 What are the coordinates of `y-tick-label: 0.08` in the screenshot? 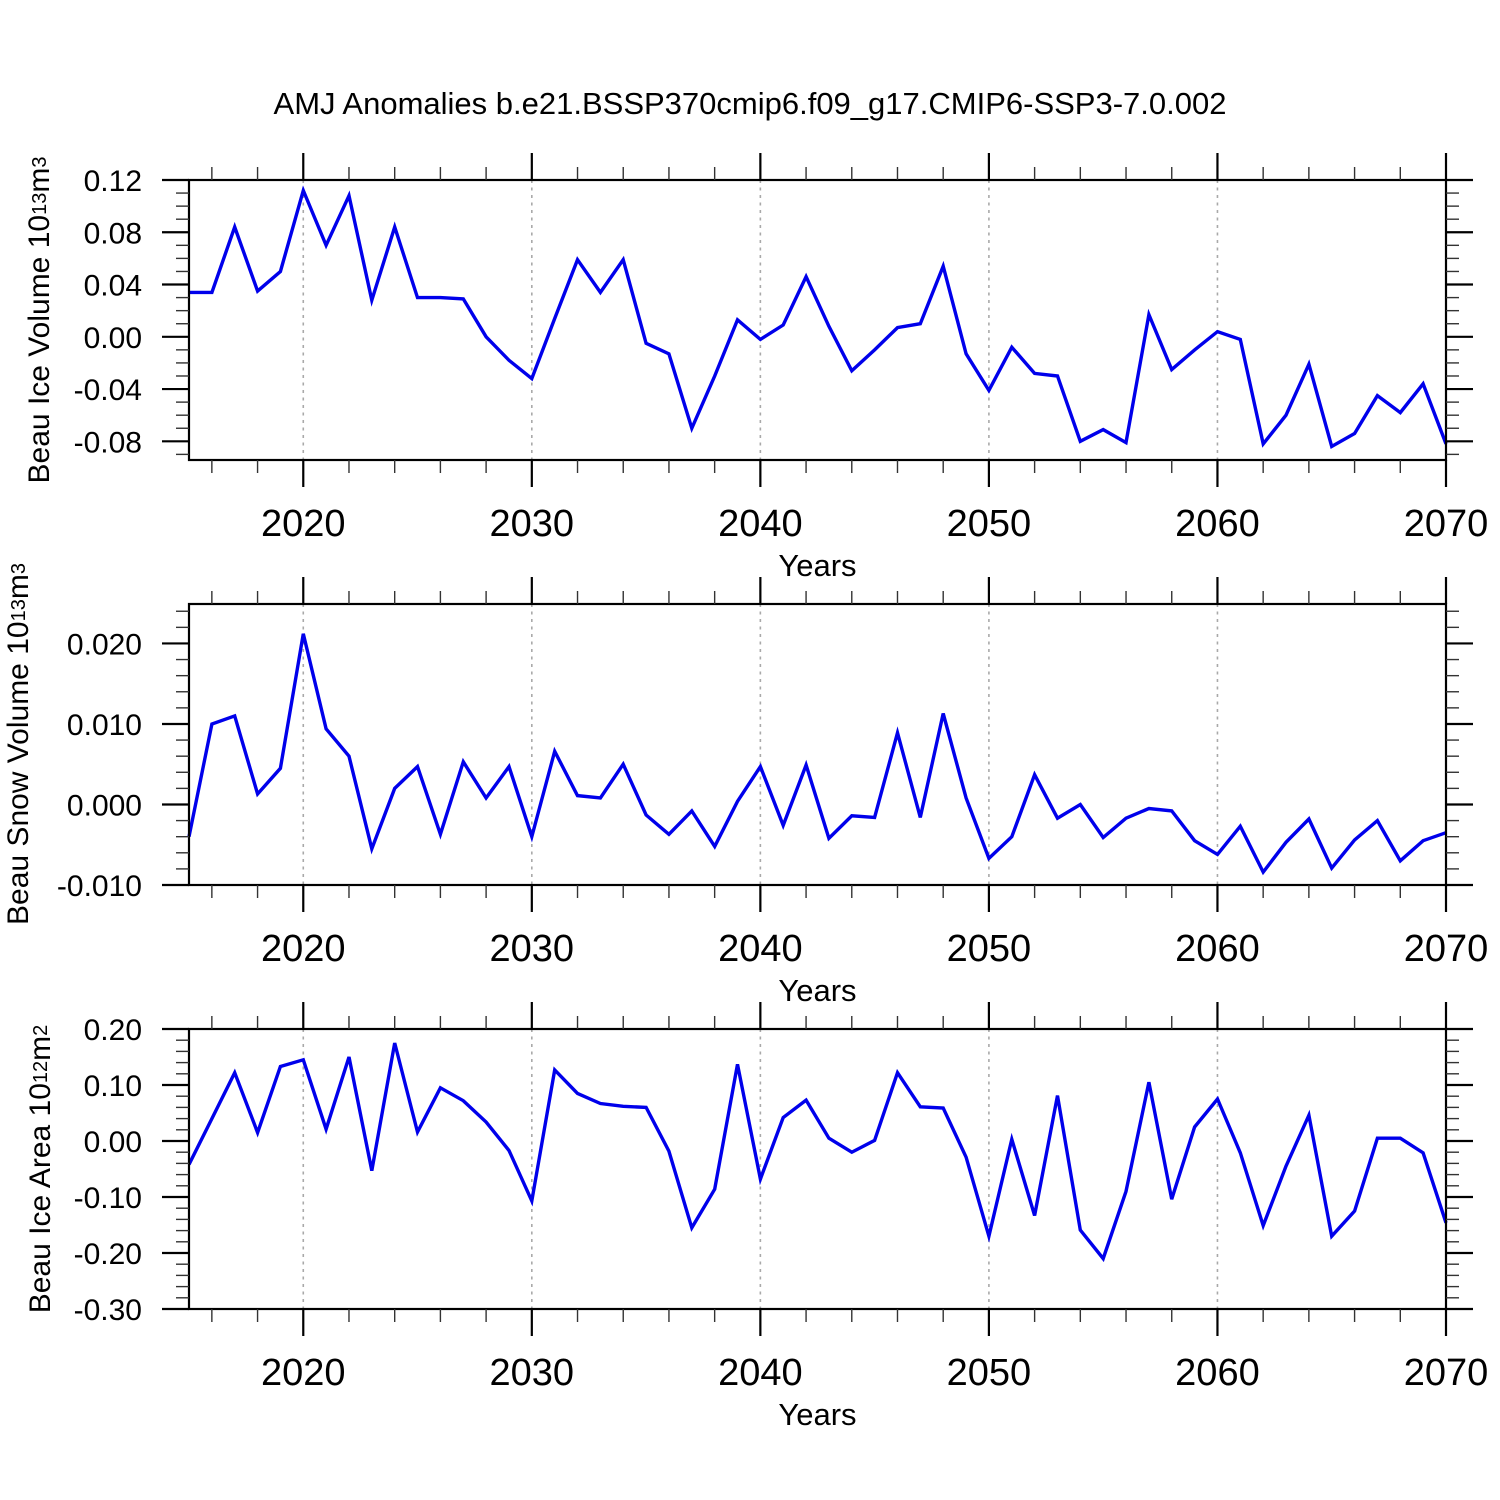 It's located at (113, 233).